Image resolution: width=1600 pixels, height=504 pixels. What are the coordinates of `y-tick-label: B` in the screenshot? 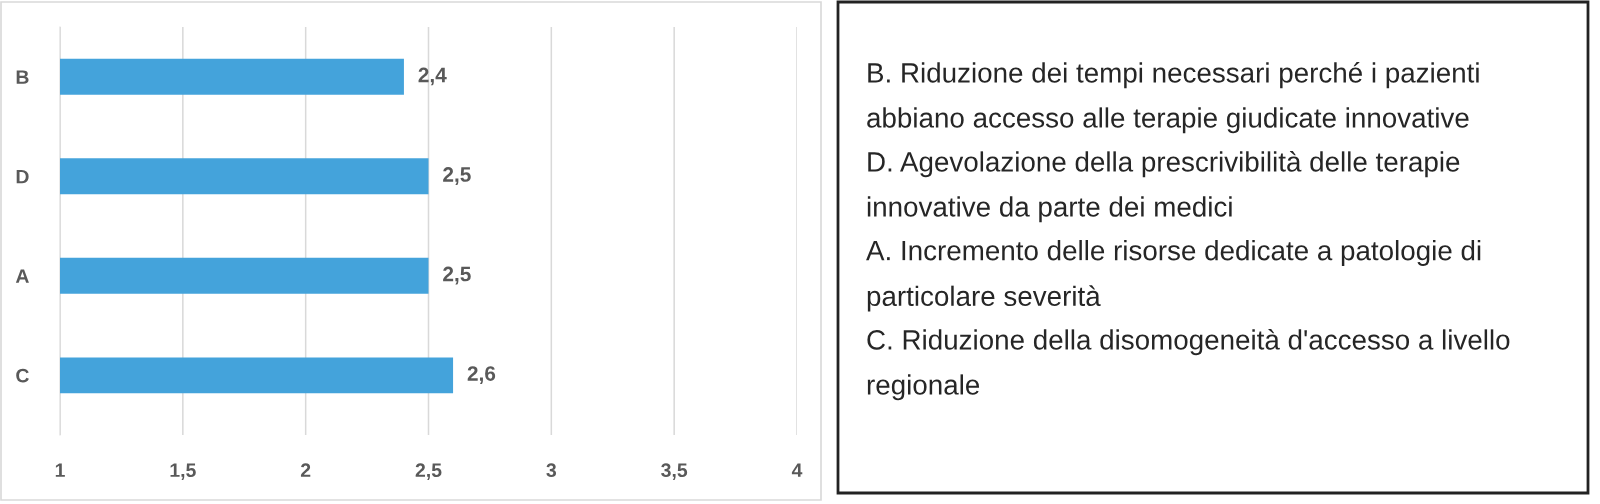 It's located at (22, 77).